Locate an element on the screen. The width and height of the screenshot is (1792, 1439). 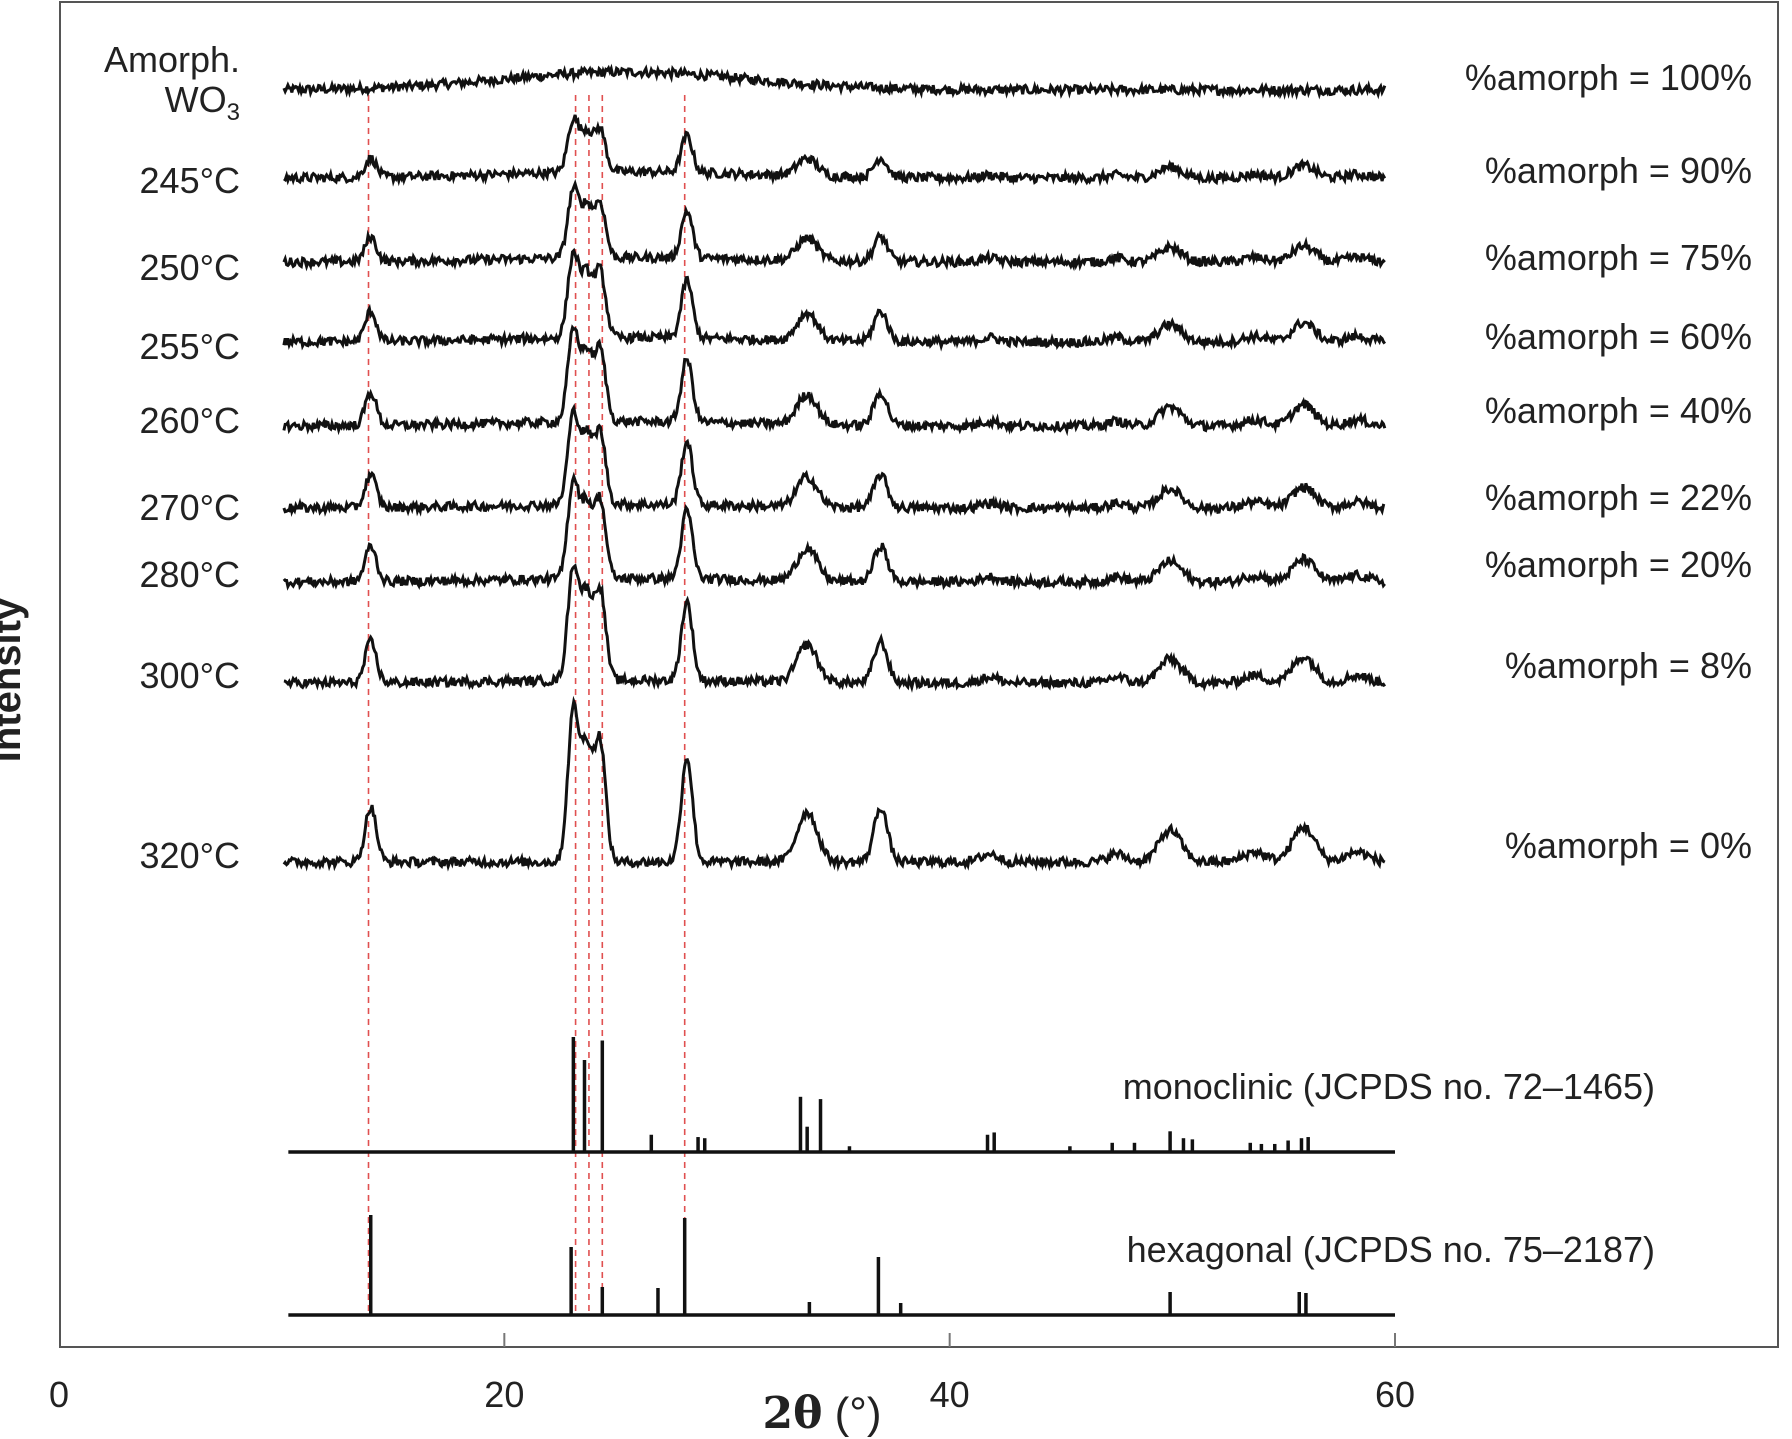
trace-temperature-label: 300°C is located at coordinates (190, 675).